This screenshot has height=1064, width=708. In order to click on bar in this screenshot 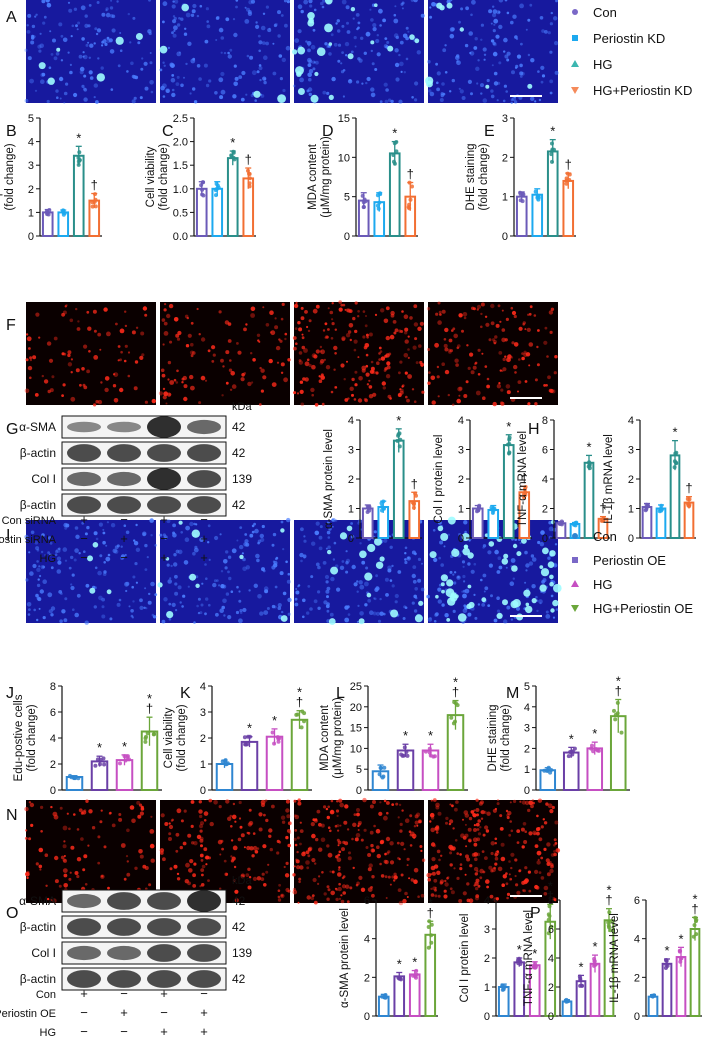, I will do `click(414, 995)`.